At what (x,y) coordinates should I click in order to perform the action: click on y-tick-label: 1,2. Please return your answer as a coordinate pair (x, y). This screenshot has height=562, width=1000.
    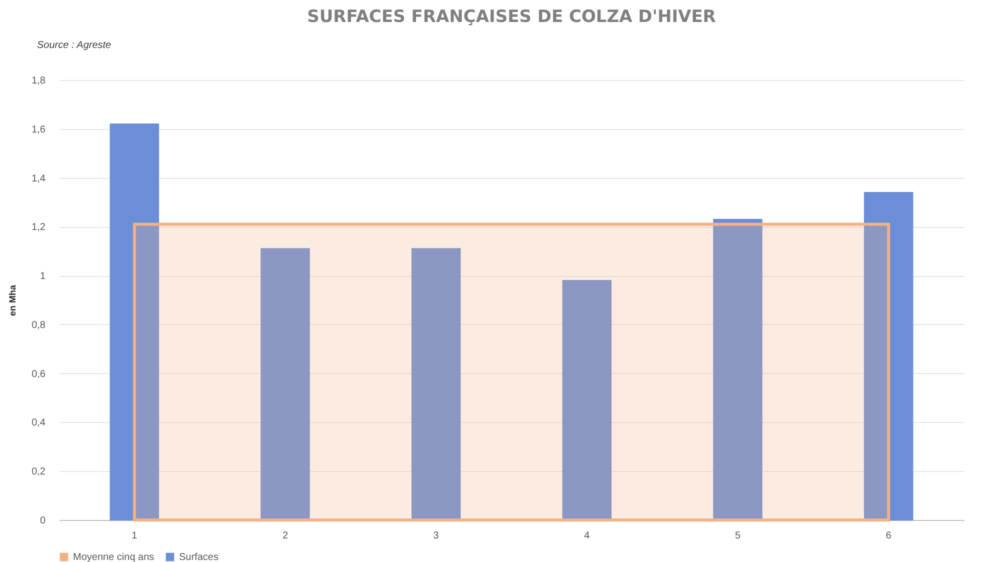
    Looking at the image, I should click on (39, 228).